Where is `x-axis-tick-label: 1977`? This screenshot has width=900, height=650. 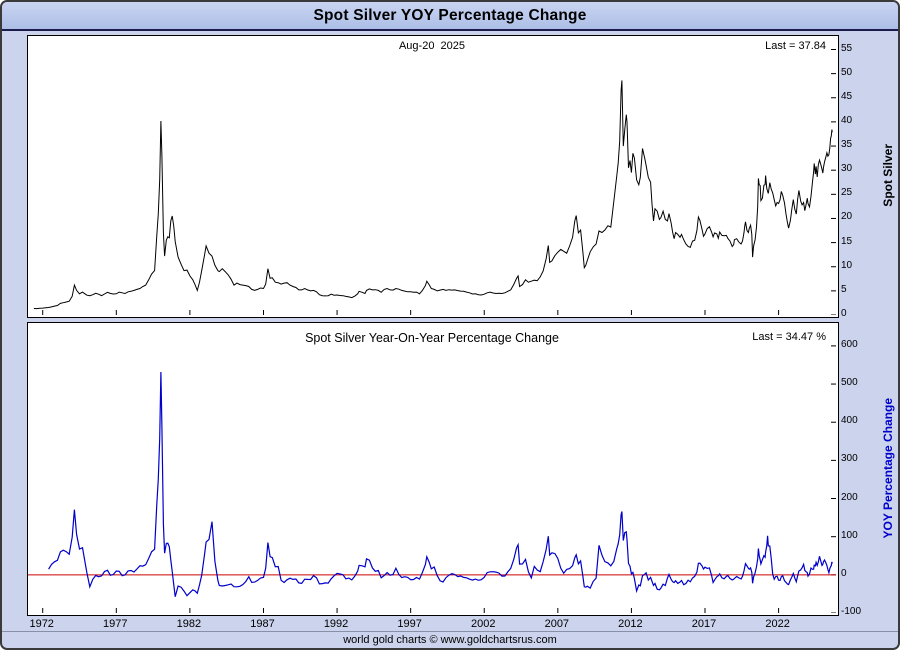 x-axis-tick-label: 1977 is located at coordinates (115, 624).